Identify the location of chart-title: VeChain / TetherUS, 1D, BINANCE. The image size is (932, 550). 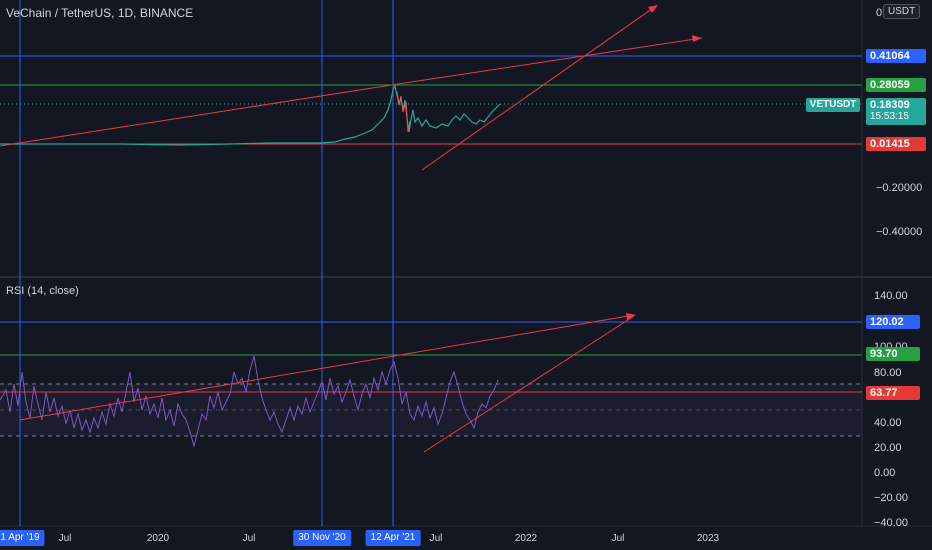
(100, 13).